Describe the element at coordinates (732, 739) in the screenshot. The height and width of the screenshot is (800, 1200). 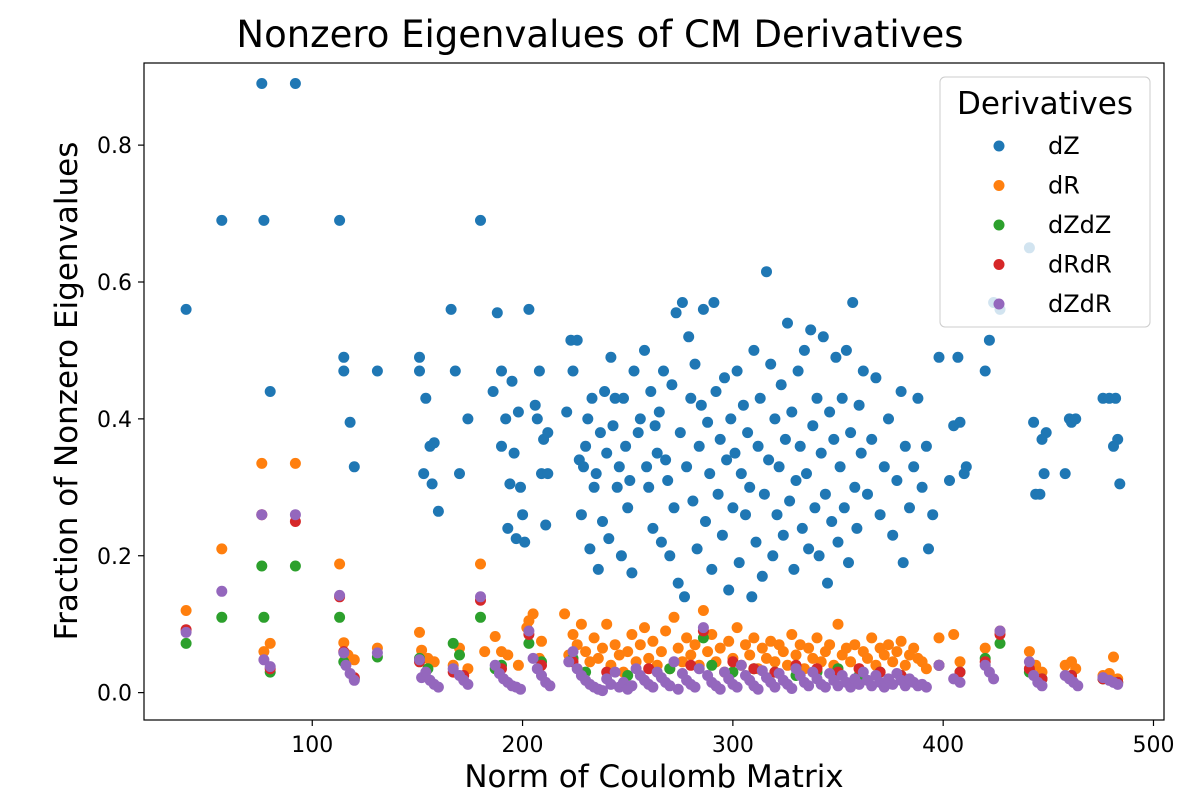
I see `x-axis-ticks: 100 200 300 400 500` at that location.